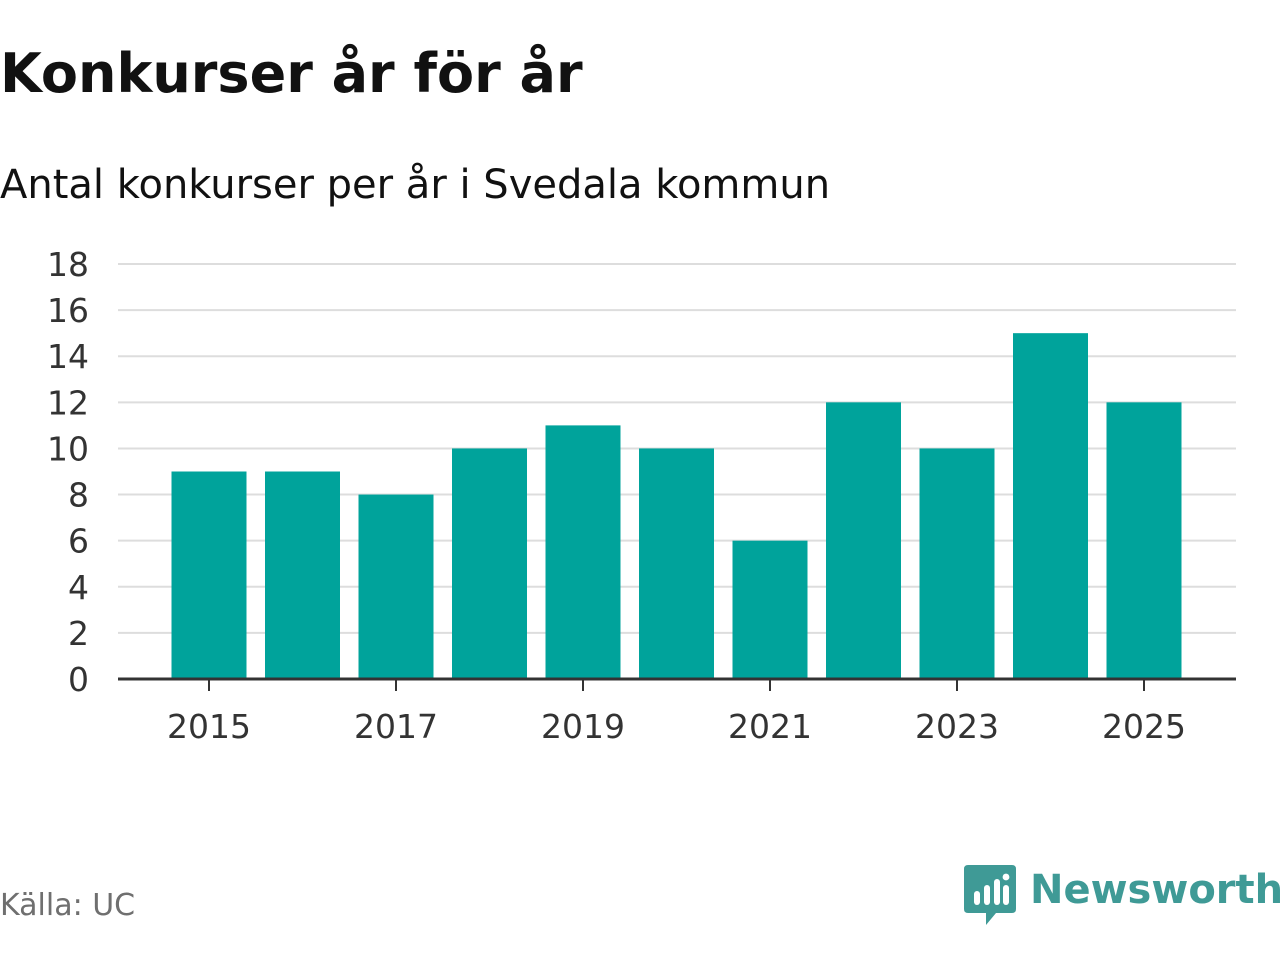 Image resolution: width=1280 pixels, height=960 pixels. Describe the element at coordinates (68, 402) in the screenshot. I see `y-tick-label: 12` at that location.